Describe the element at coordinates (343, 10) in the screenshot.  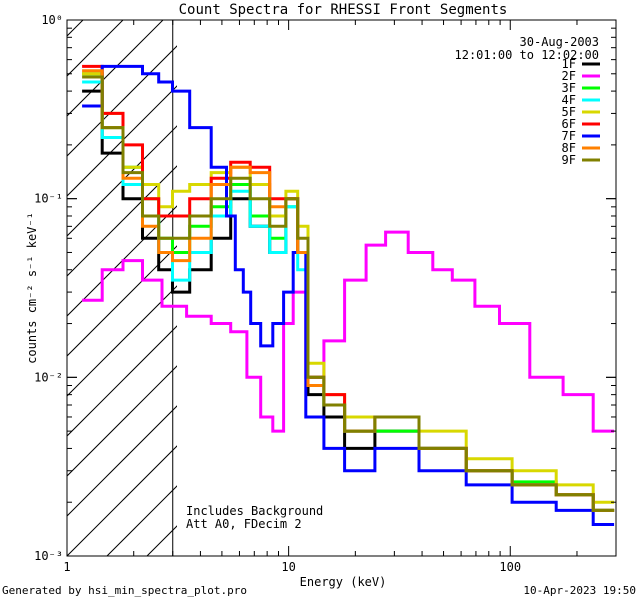
I see `chart-title: Count Spectra for RHESSI Front Segments` at that location.